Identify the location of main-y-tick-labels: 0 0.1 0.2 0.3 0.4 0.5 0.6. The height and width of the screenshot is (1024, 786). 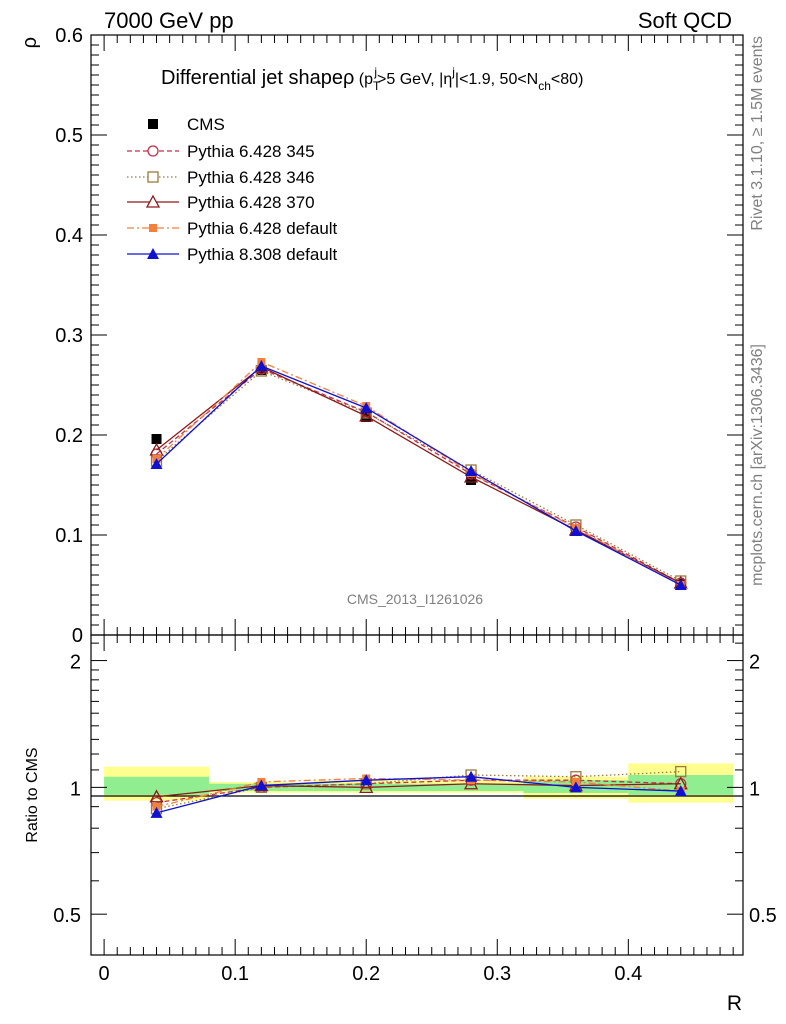
(69, 336).